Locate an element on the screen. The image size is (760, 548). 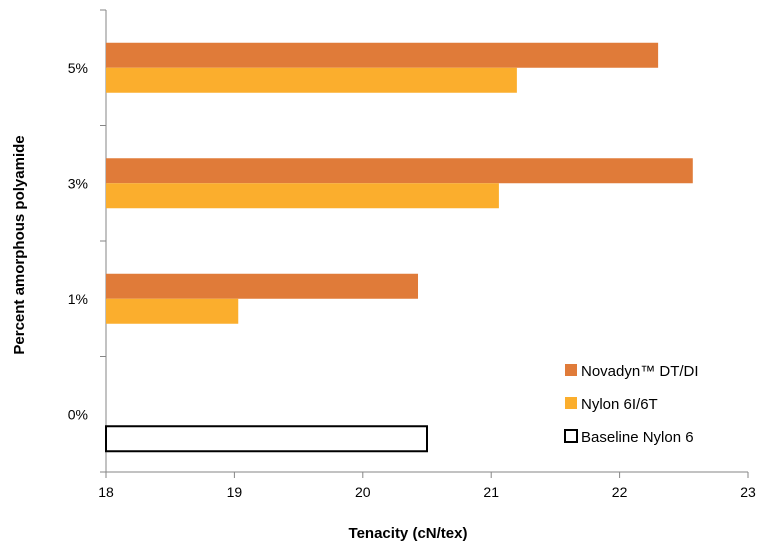
x-tick-label: 18 is located at coordinates (106, 492).